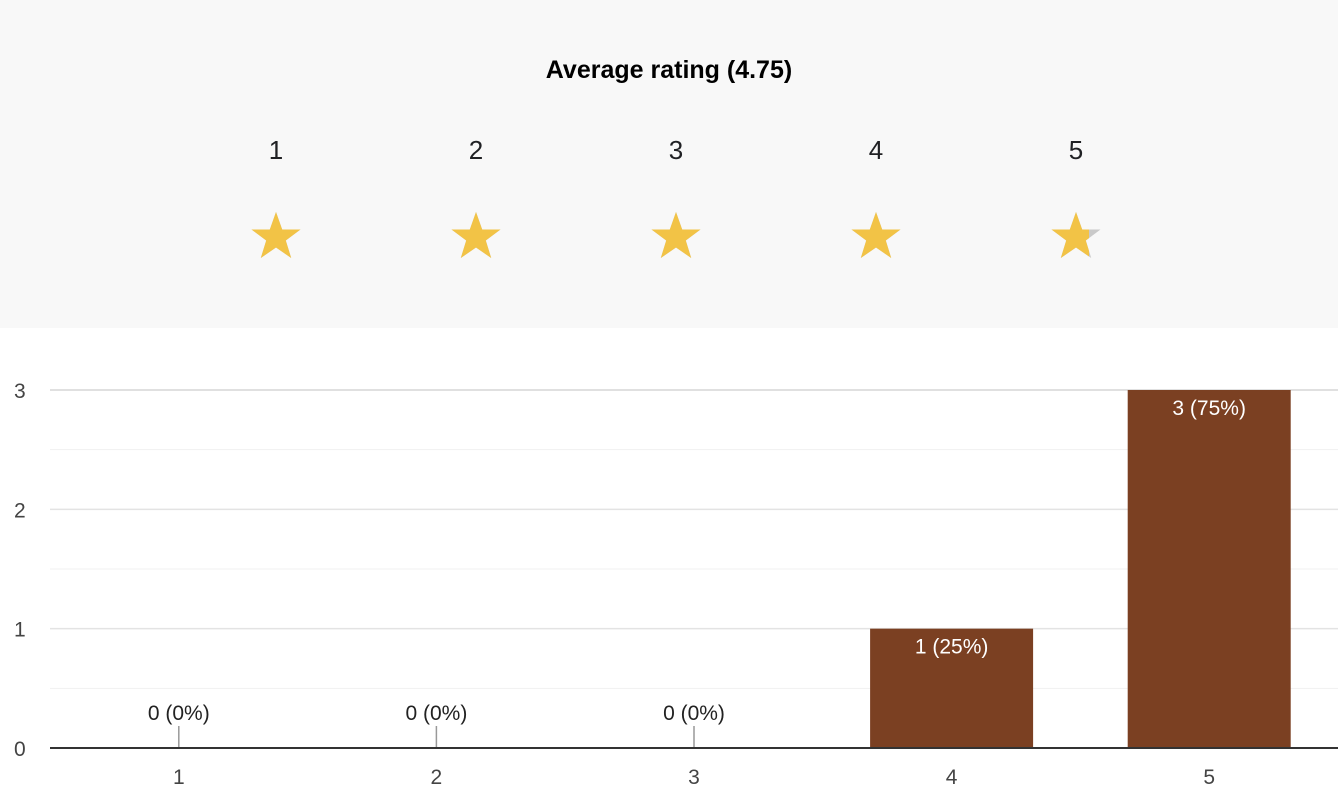  Describe the element at coordinates (952, 777) in the screenshot. I see `x-tick-label: 4` at that location.